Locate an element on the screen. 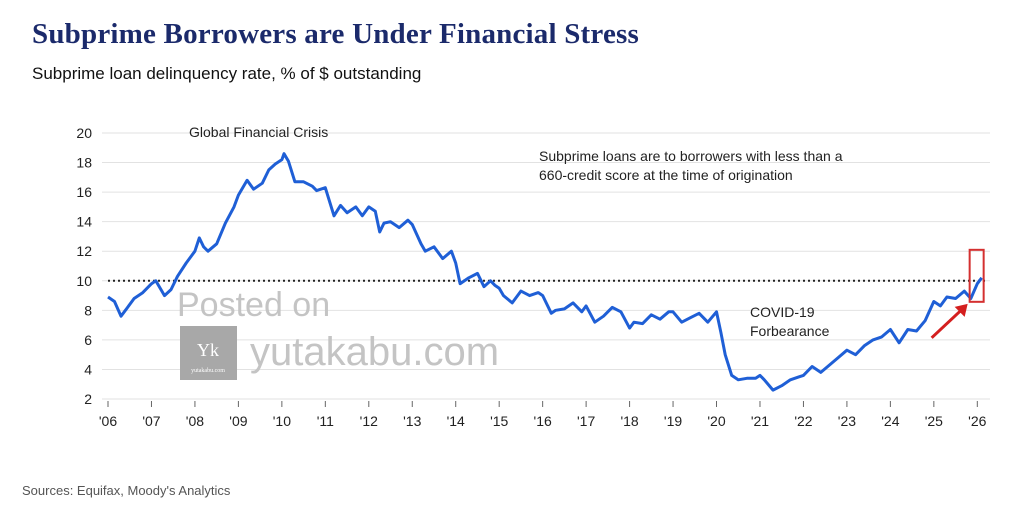 The image size is (1024, 512). red-arrow-icon is located at coordinates (949, 321).